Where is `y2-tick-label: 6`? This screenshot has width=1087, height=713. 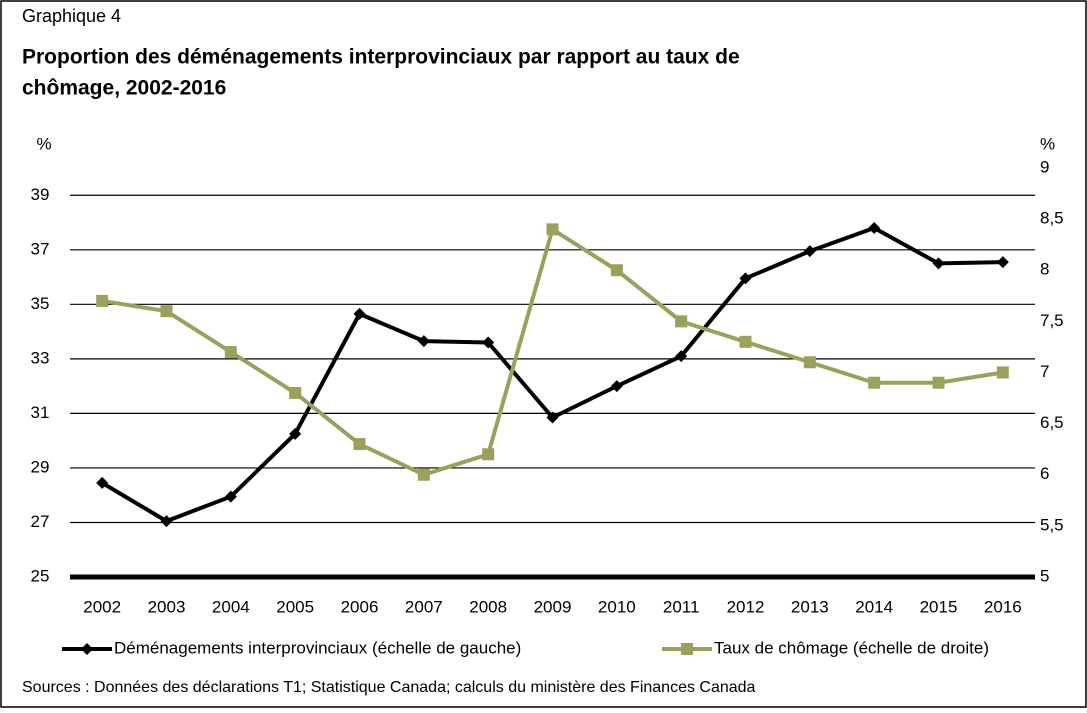
y2-tick-label: 6 is located at coordinates (1044, 473).